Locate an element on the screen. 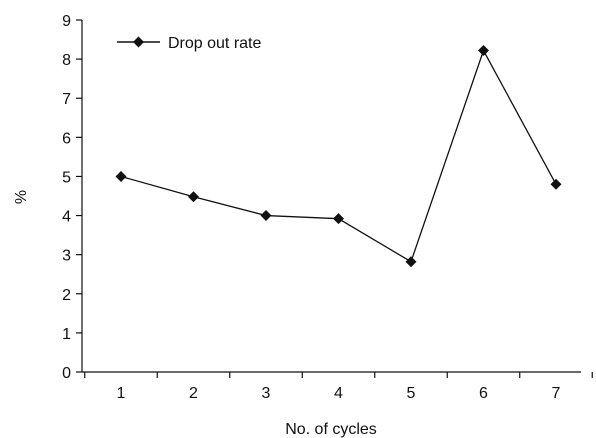  y-axis: 0 1 2 3 4 5 6 7 8 9 is located at coordinates (72, 197).